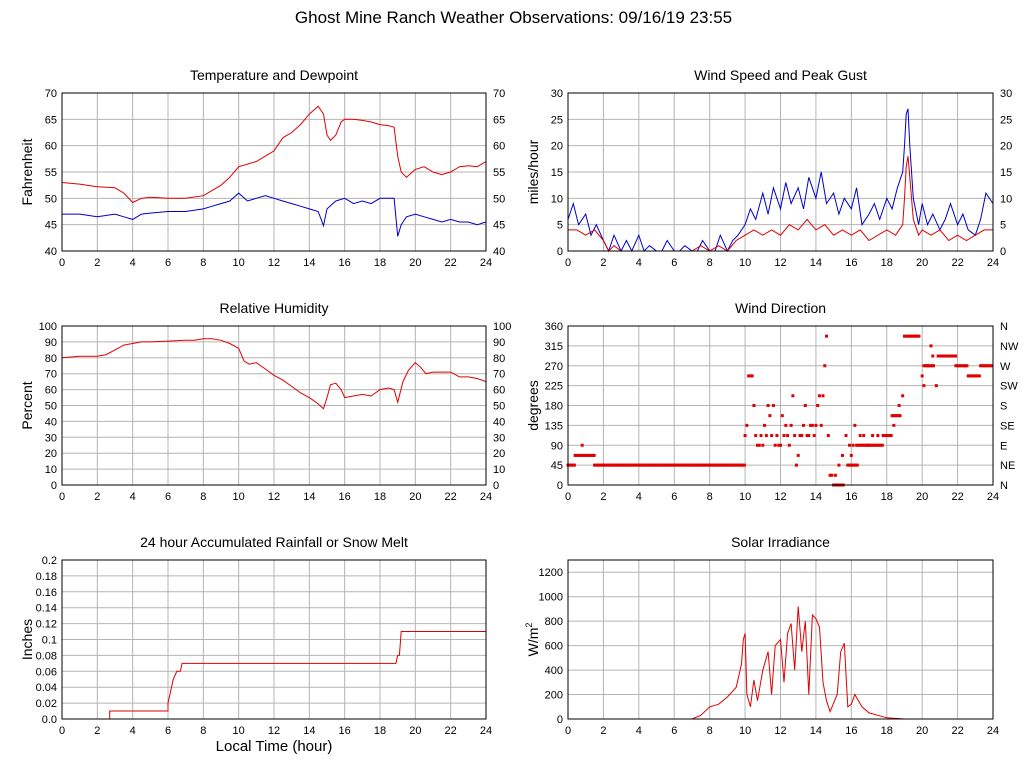  Describe the element at coordinates (62, 497) in the screenshot. I see `x-tick-label: 0` at that location.